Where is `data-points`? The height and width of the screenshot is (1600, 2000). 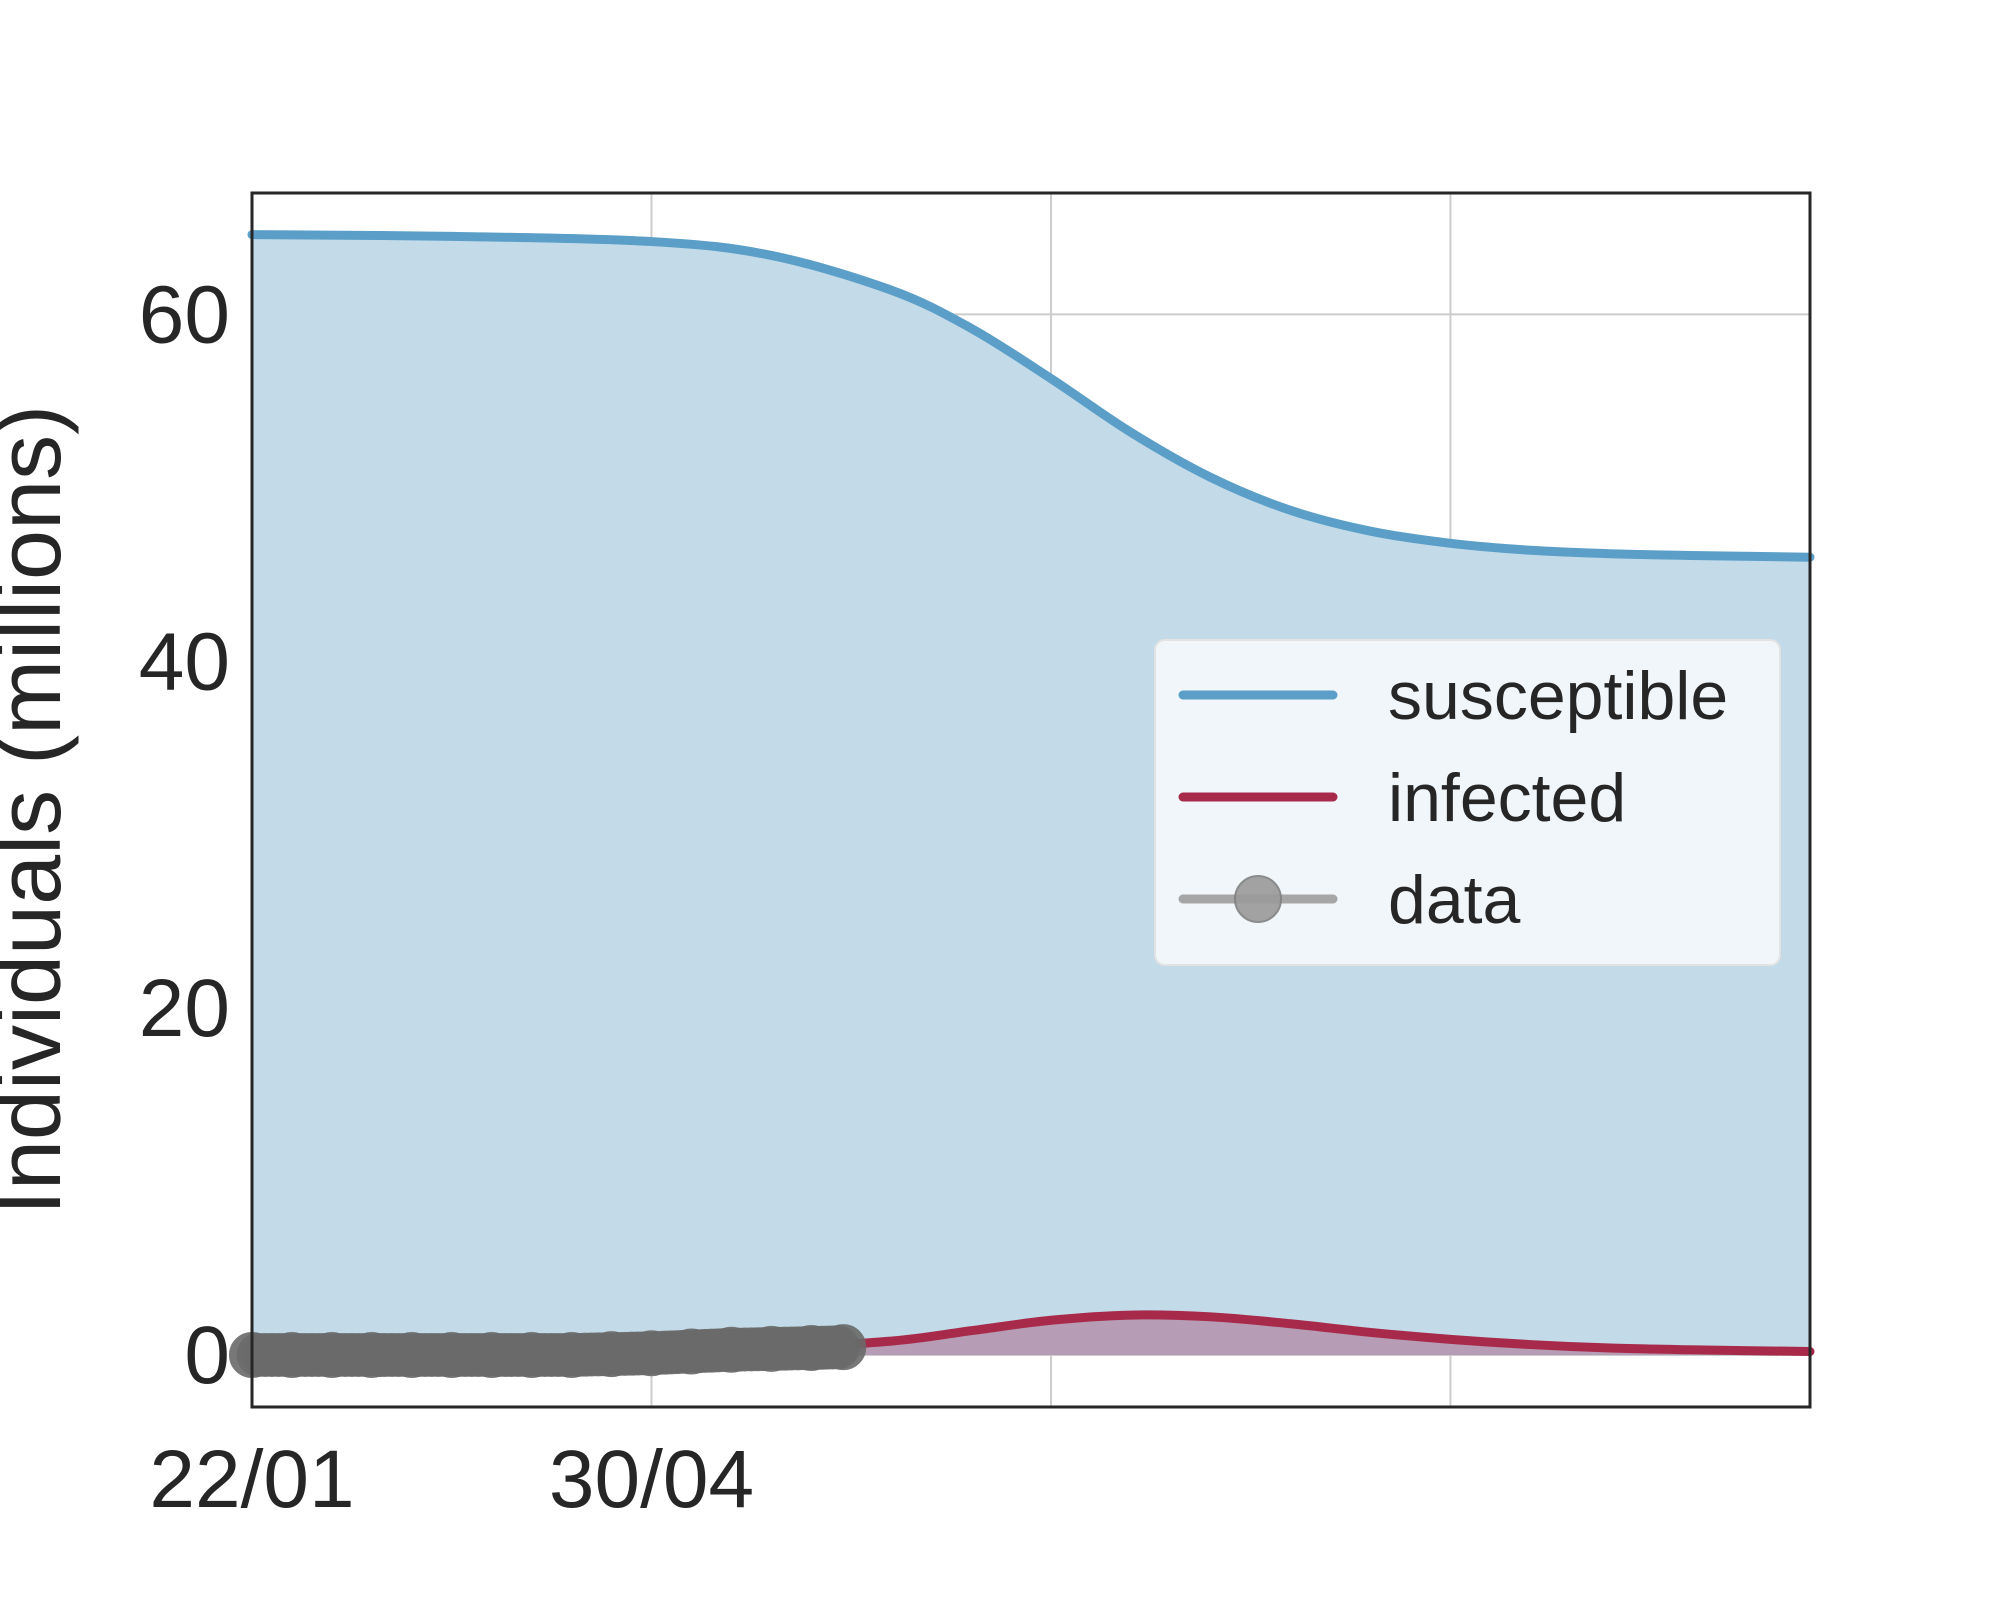 data-points is located at coordinates (548, 1351).